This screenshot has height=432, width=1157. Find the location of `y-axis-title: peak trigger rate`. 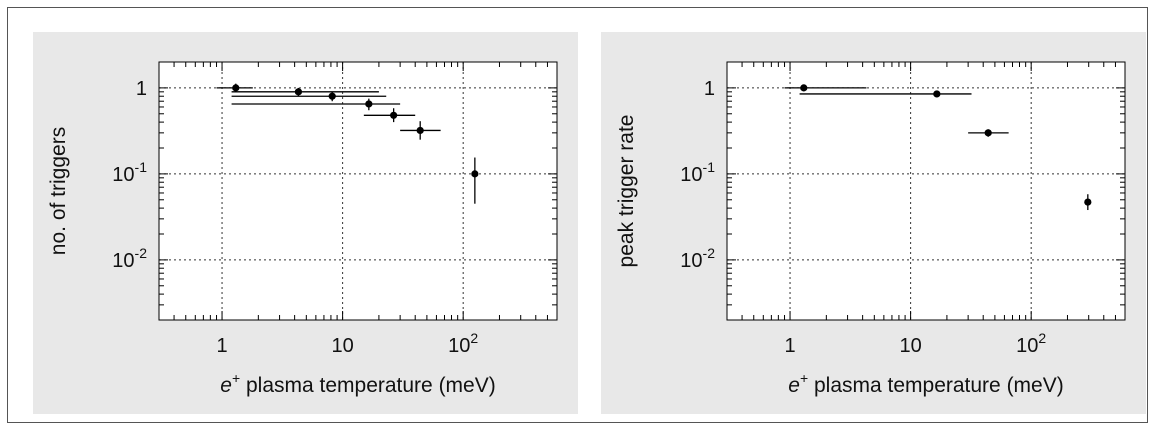

y-axis-title: peak trigger rate is located at coordinates (626, 191).